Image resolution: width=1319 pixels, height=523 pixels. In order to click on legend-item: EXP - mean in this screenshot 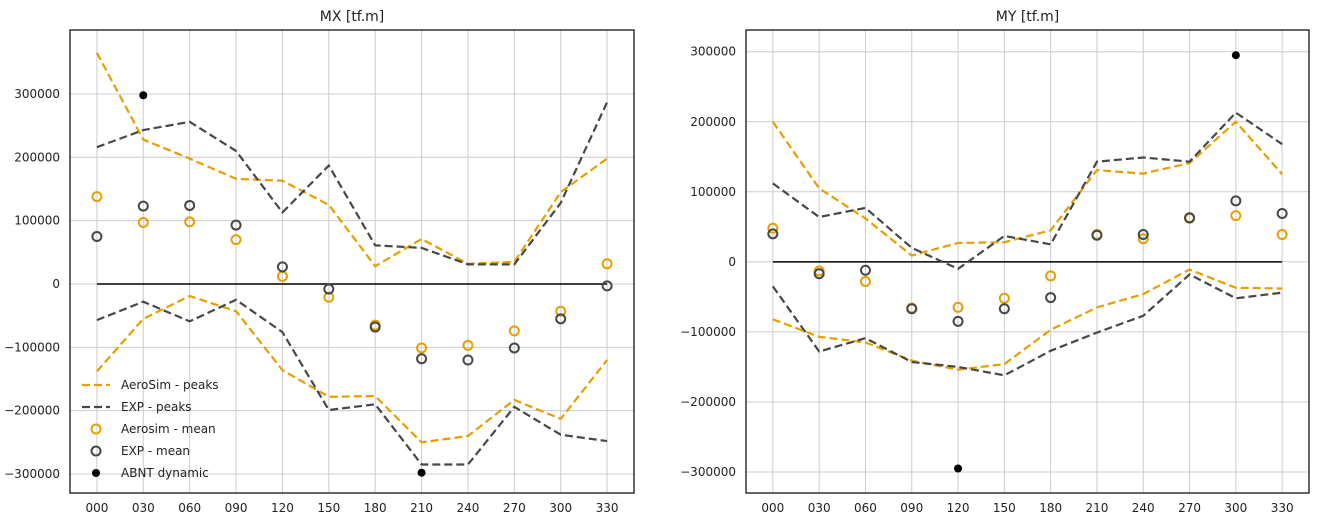, I will do `click(140, 451)`.